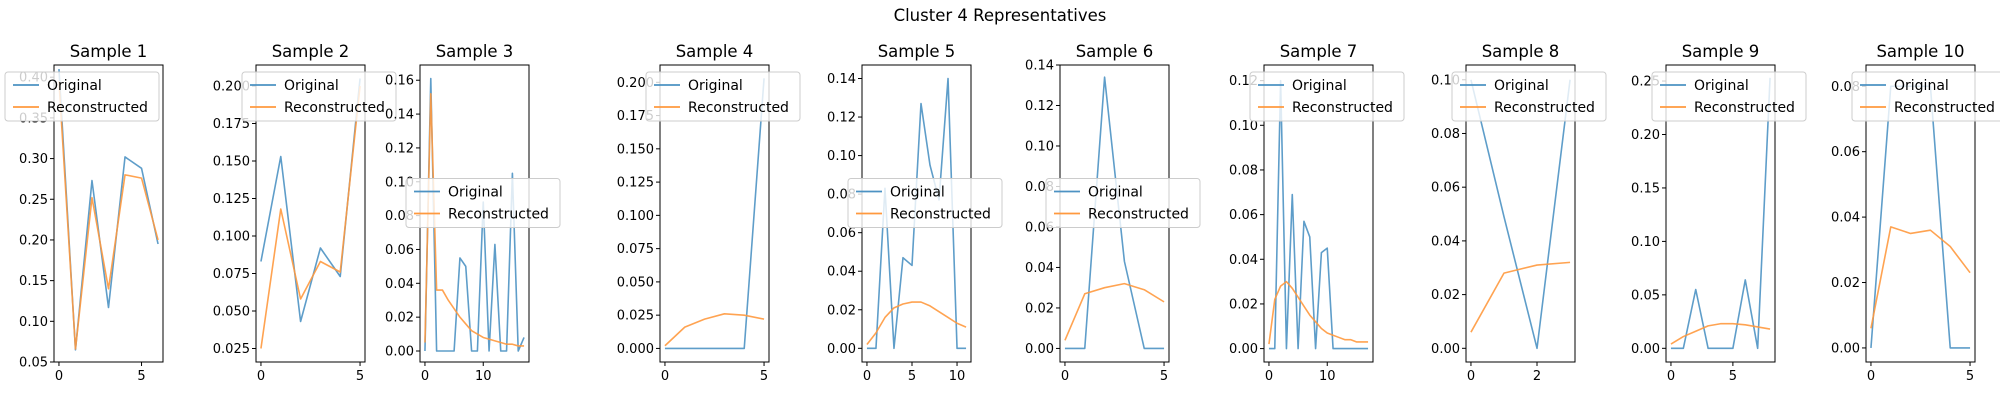  I want to click on subplot-title: Sample 2, so click(311, 51).